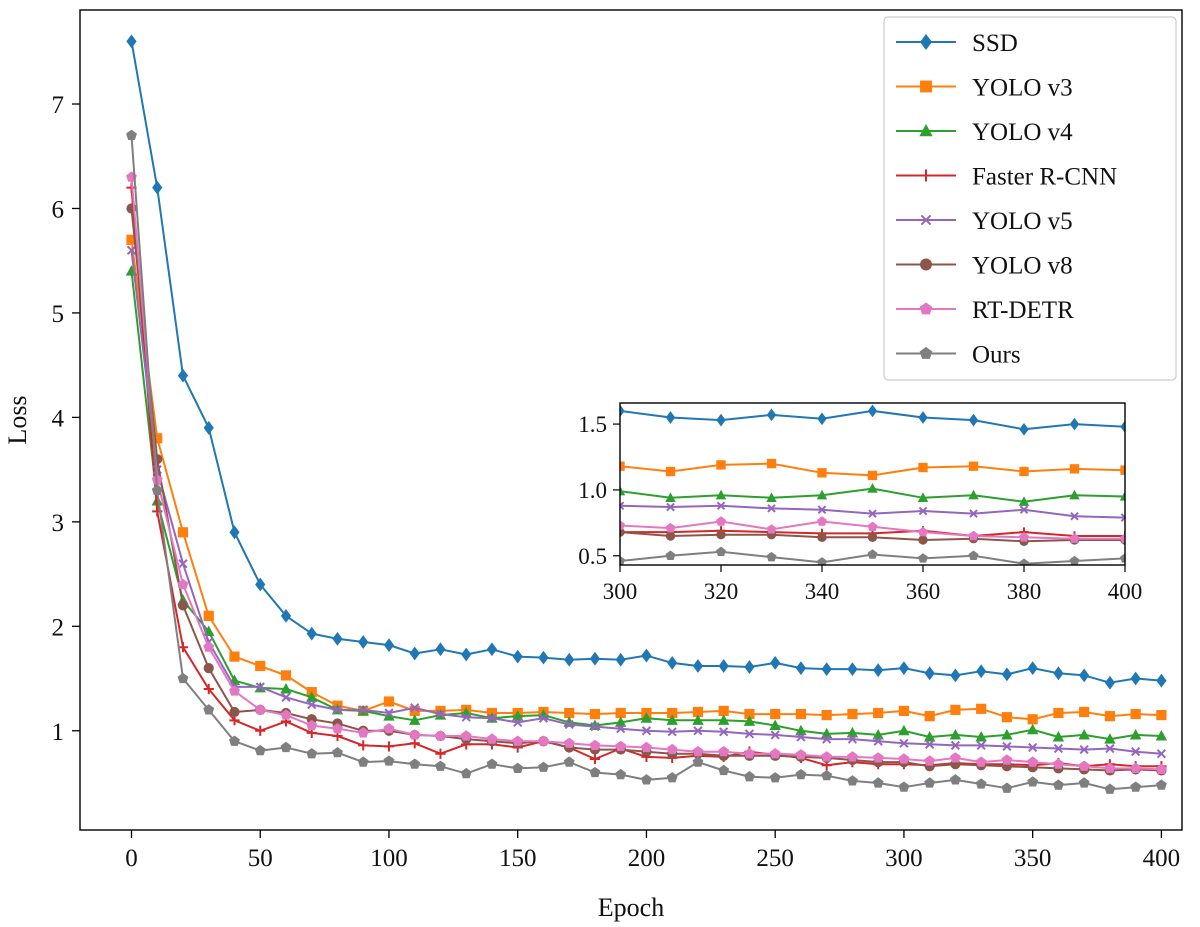 The image size is (1200, 927). What do you see at coordinates (923, 591) in the screenshot?
I see `inset-x-tick-label: 360` at bounding box center [923, 591].